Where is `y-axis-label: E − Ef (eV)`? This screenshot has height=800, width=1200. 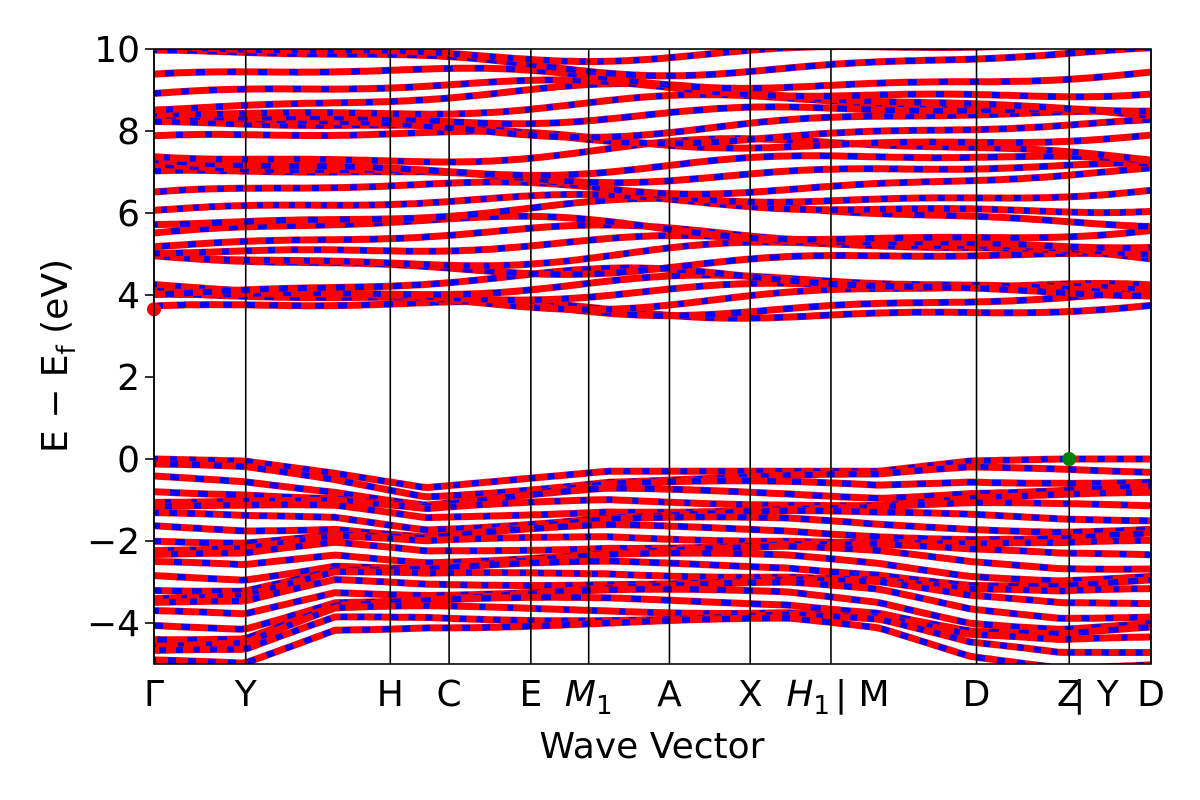 y-axis-label: E − Ef (eV) is located at coordinates (58, 356).